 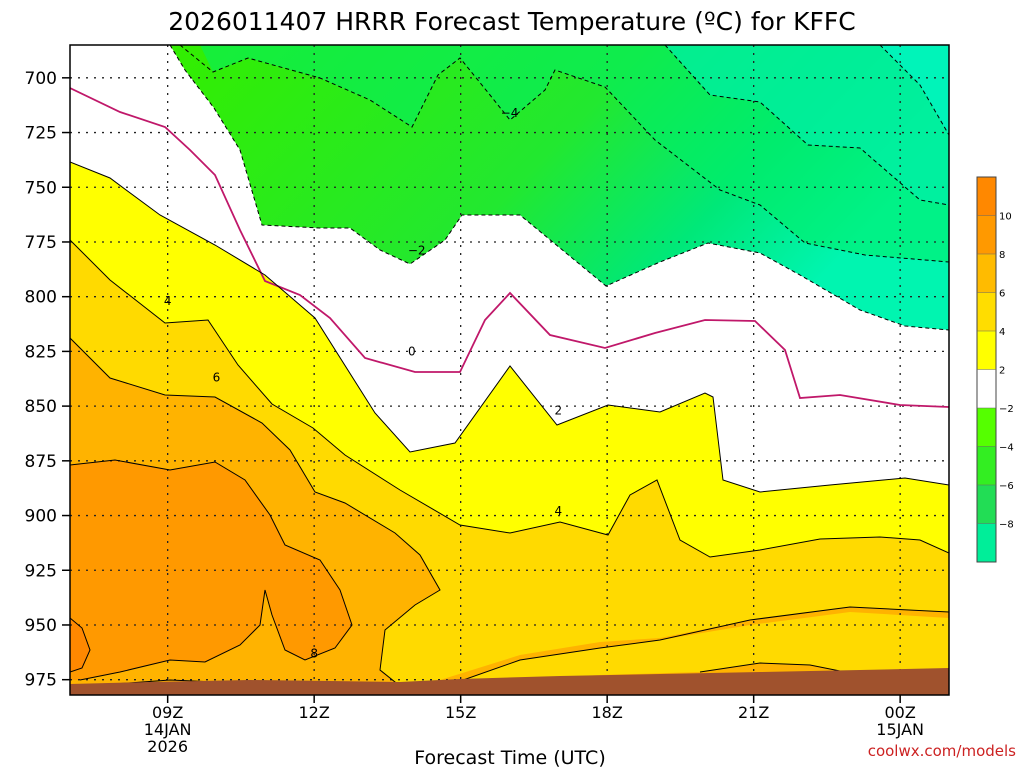 I want to click on x-tick-label-1-0: 12Z, so click(x=314, y=712).